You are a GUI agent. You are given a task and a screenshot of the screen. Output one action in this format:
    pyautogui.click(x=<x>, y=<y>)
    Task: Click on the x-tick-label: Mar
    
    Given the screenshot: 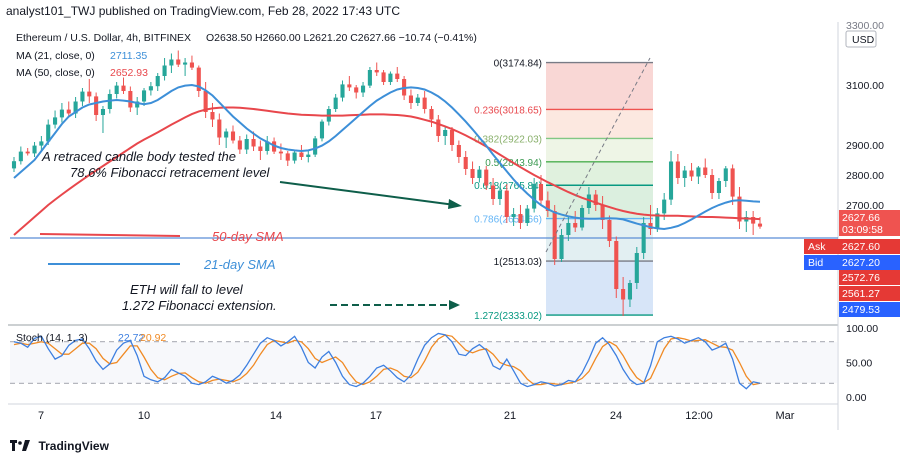 What is the action you would take?
    pyautogui.click(x=785, y=416)
    